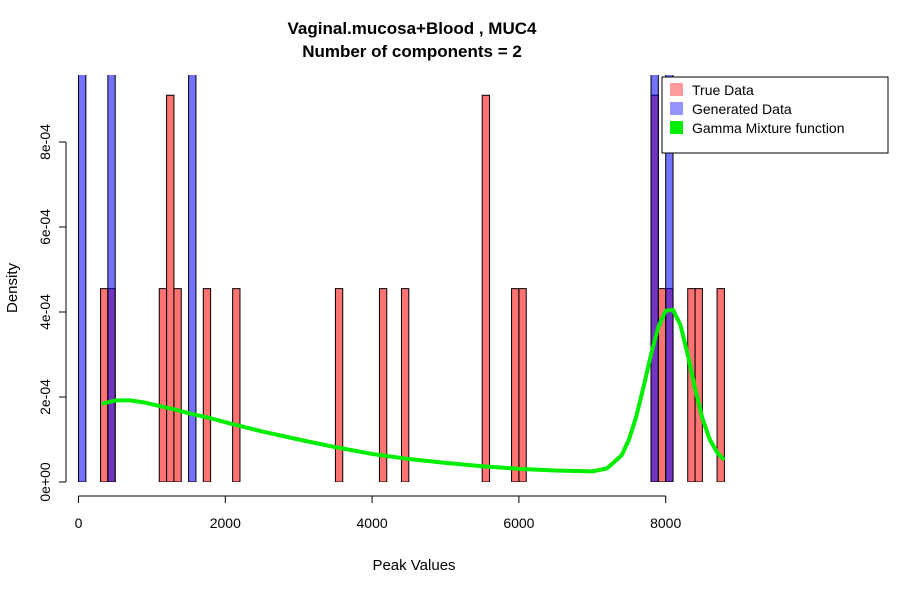 This screenshot has height=593, width=907. I want to click on x-tick-label-4: 8000, so click(665, 523).